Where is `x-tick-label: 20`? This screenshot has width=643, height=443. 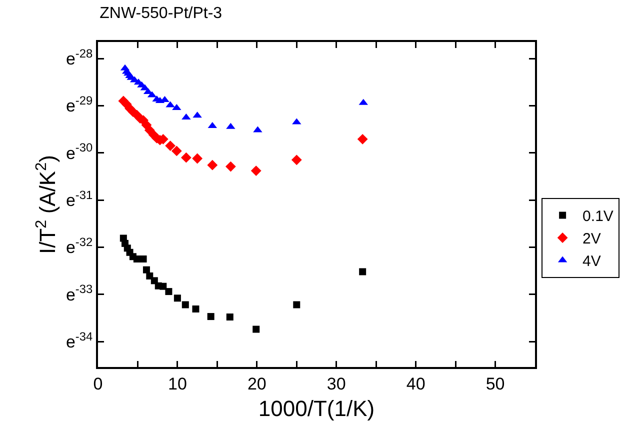
x-tick-label: 20 is located at coordinates (256, 384).